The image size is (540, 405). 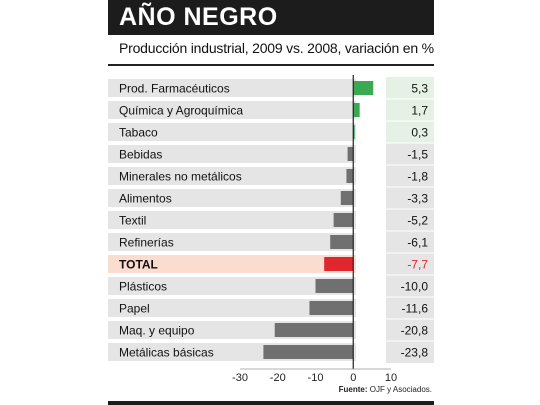 I want to click on value-box-papel, so click(x=410, y=308).